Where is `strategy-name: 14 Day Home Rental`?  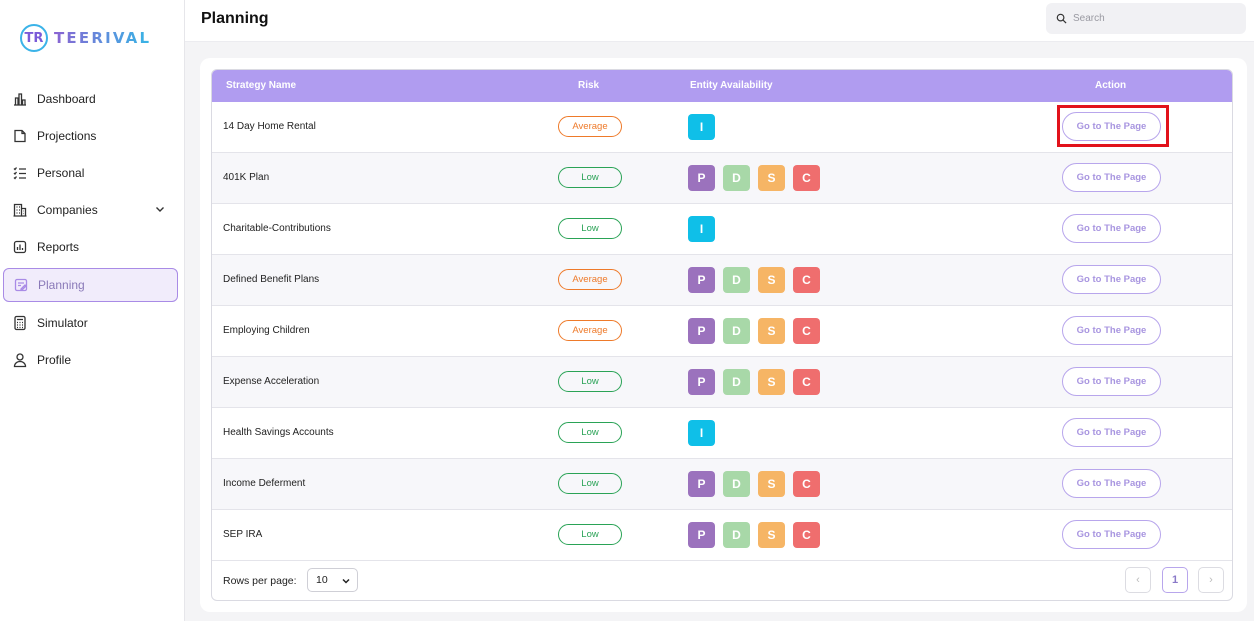 strategy-name: 14 Day Home Rental is located at coordinates (269, 126).